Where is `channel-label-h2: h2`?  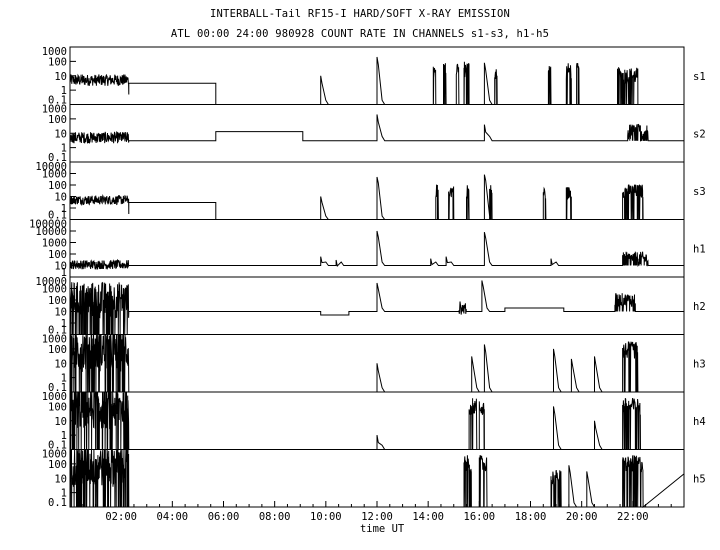
channel-label-h2: h2 is located at coordinates (699, 307).